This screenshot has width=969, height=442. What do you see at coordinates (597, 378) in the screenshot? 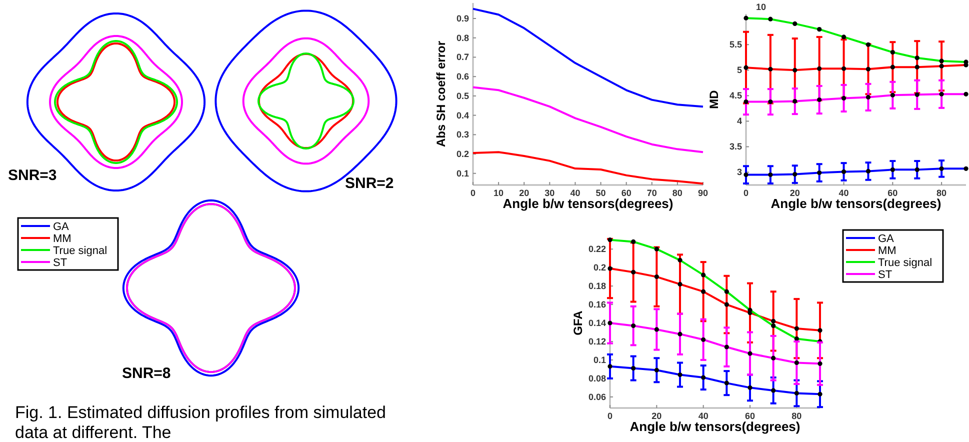
I see `y-tick-label: 0.08` at bounding box center [597, 378].